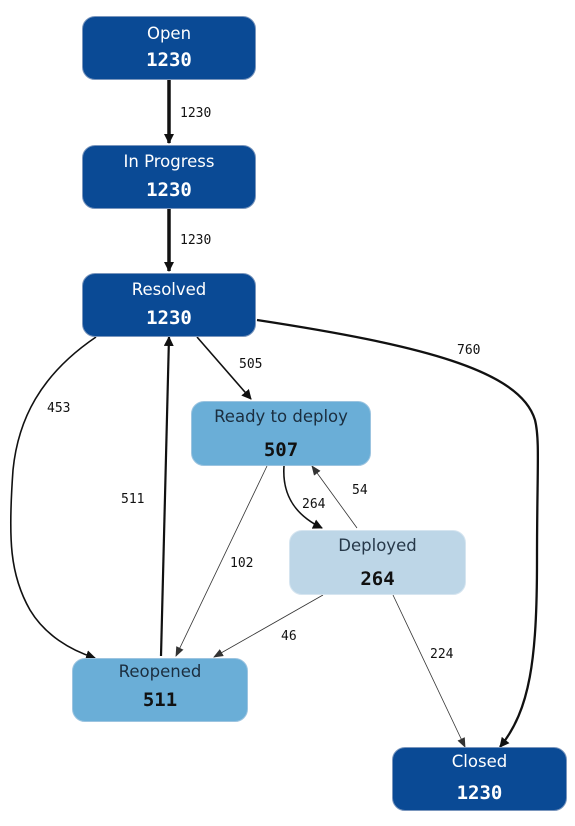 The height and width of the screenshot is (826, 575). What do you see at coordinates (268, 626) in the screenshot?
I see `edge-deployed-to-reopened` at bounding box center [268, 626].